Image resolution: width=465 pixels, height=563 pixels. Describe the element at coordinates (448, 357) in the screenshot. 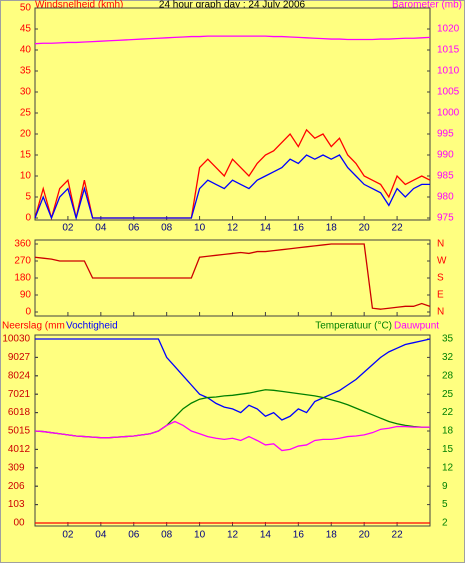

I see `y-tick-label: 32` at that location.